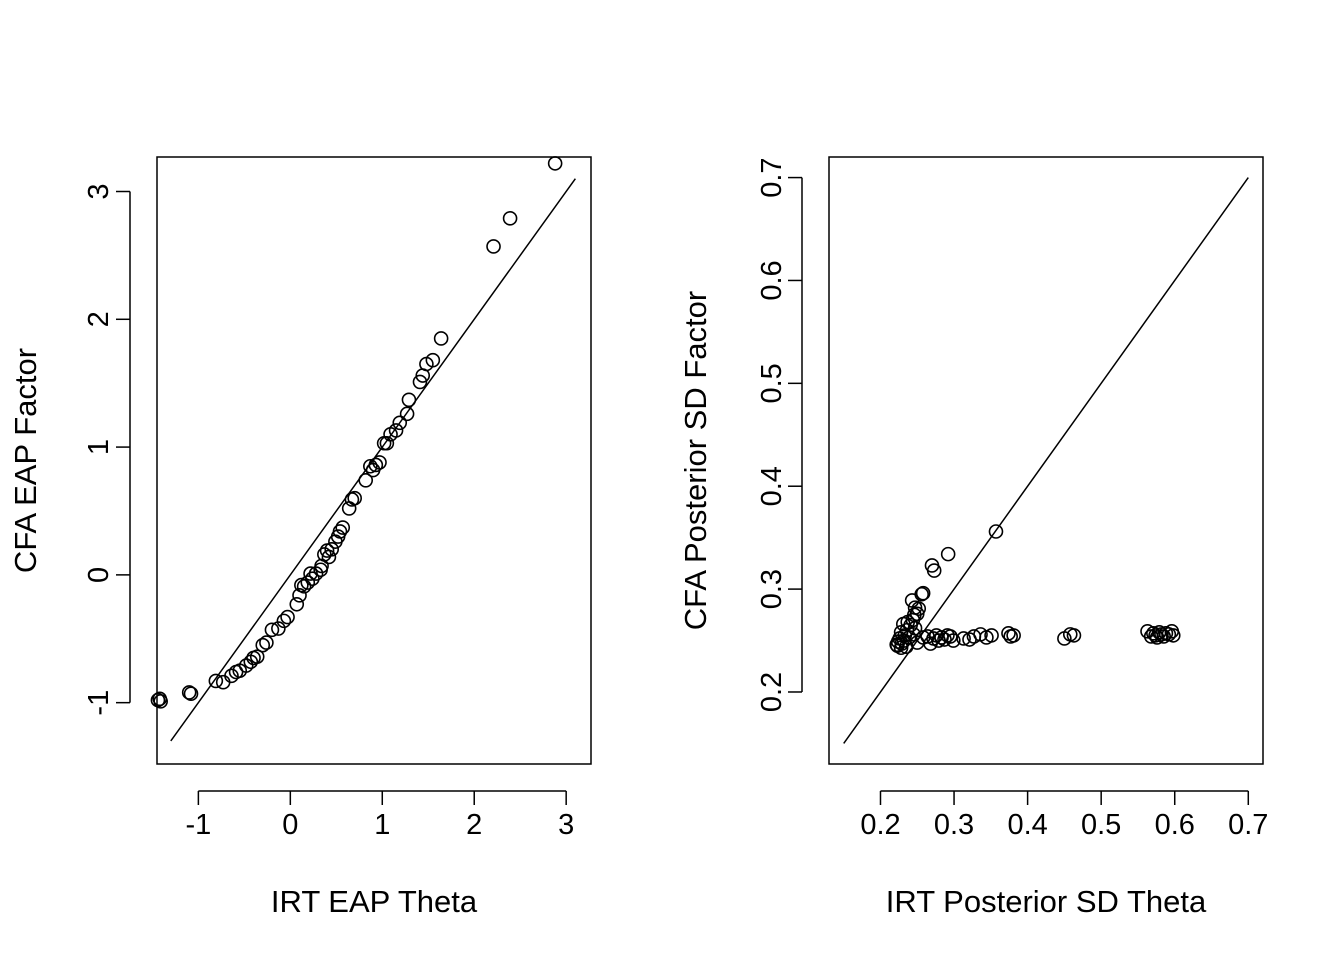 This screenshot has width=1344, height=960. What do you see at coordinates (1027, 825) in the screenshot?
I see `x-tick-label: 0.4` at bounding box center [1027, 825].